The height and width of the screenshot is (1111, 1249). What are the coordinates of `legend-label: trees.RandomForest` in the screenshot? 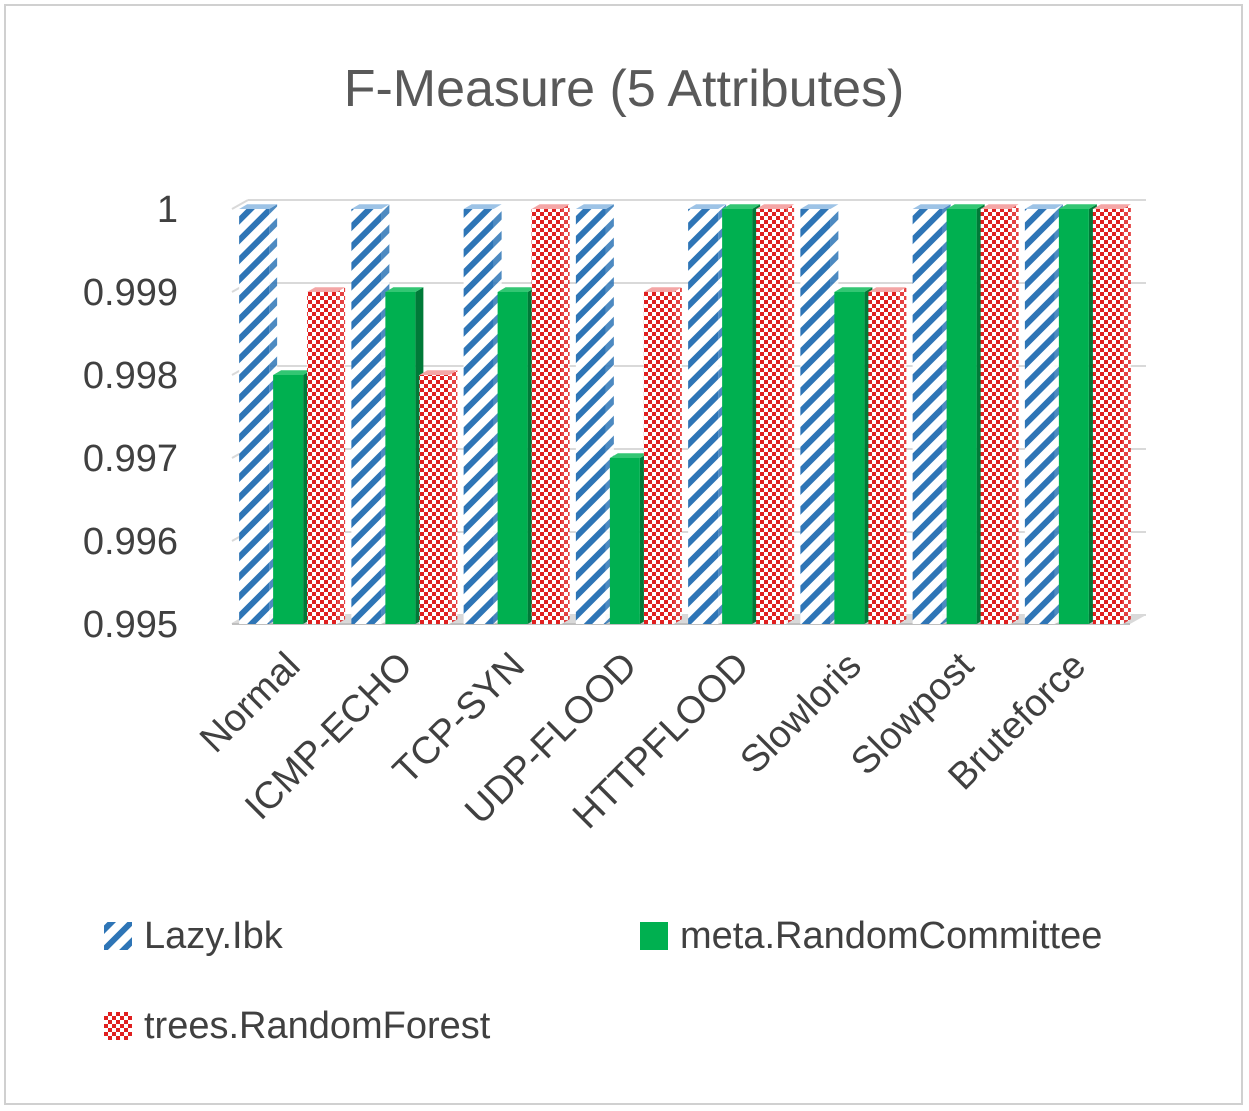 It's located at (317, 1026).